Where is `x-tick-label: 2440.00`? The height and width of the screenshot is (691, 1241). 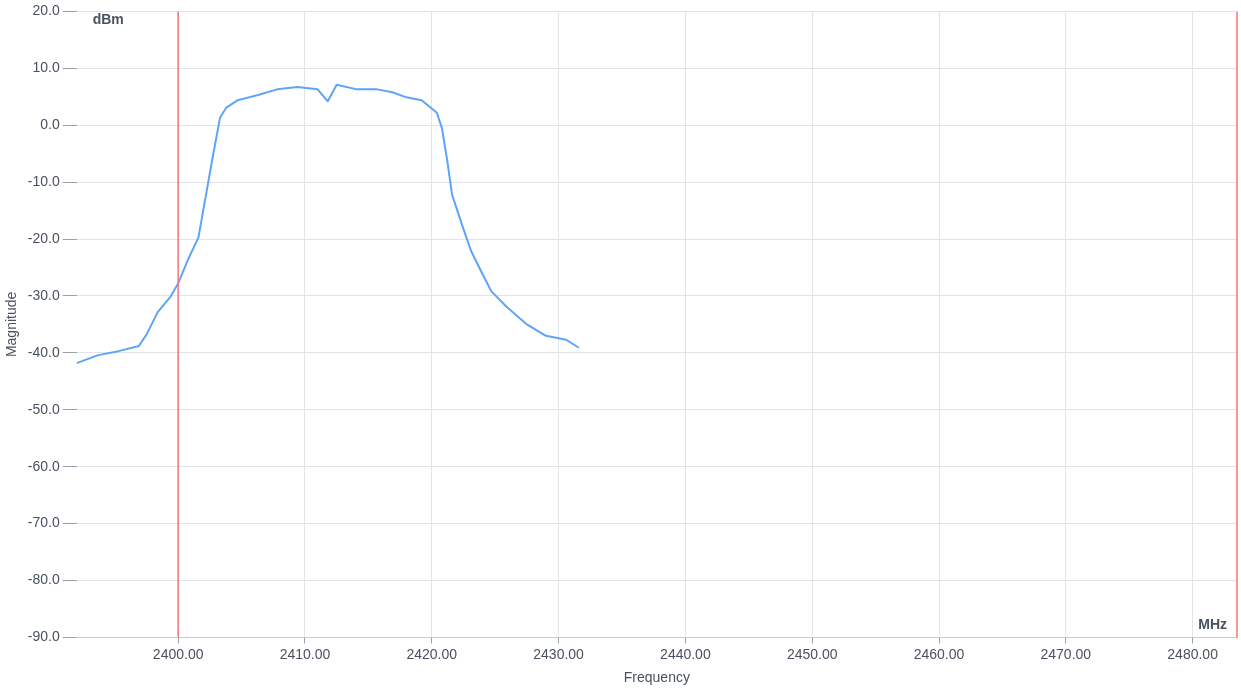 x-tick-label: 2440.00 is located at coordinates (685, 653).